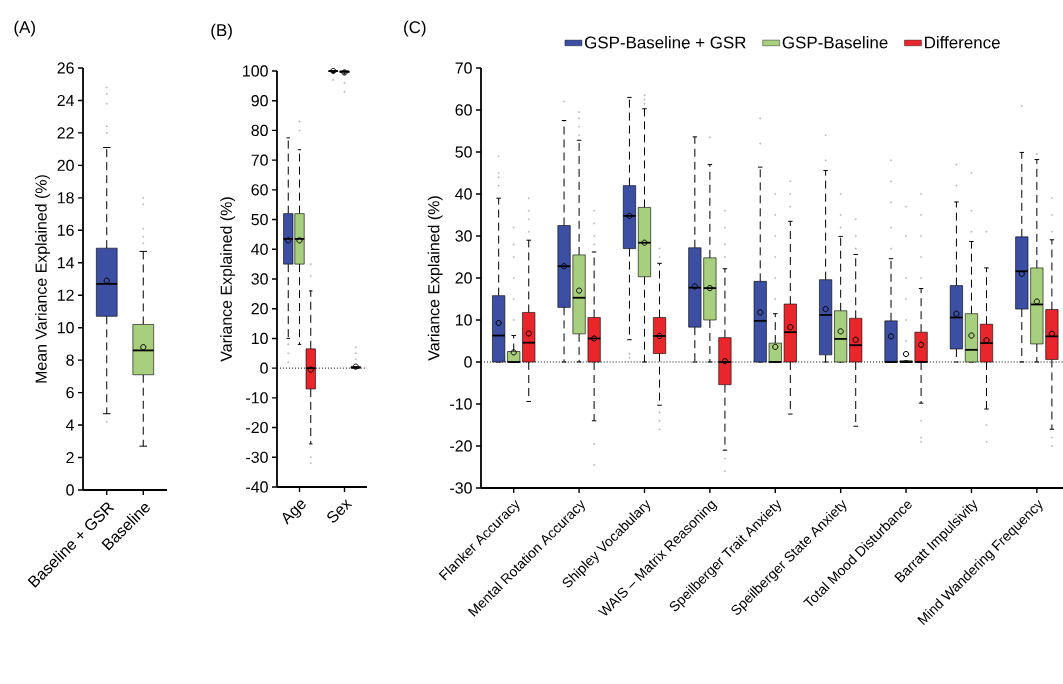 The height and width of the screenshot is (684, 1063). I want to click on chart-title: (B), so click(221, 31).